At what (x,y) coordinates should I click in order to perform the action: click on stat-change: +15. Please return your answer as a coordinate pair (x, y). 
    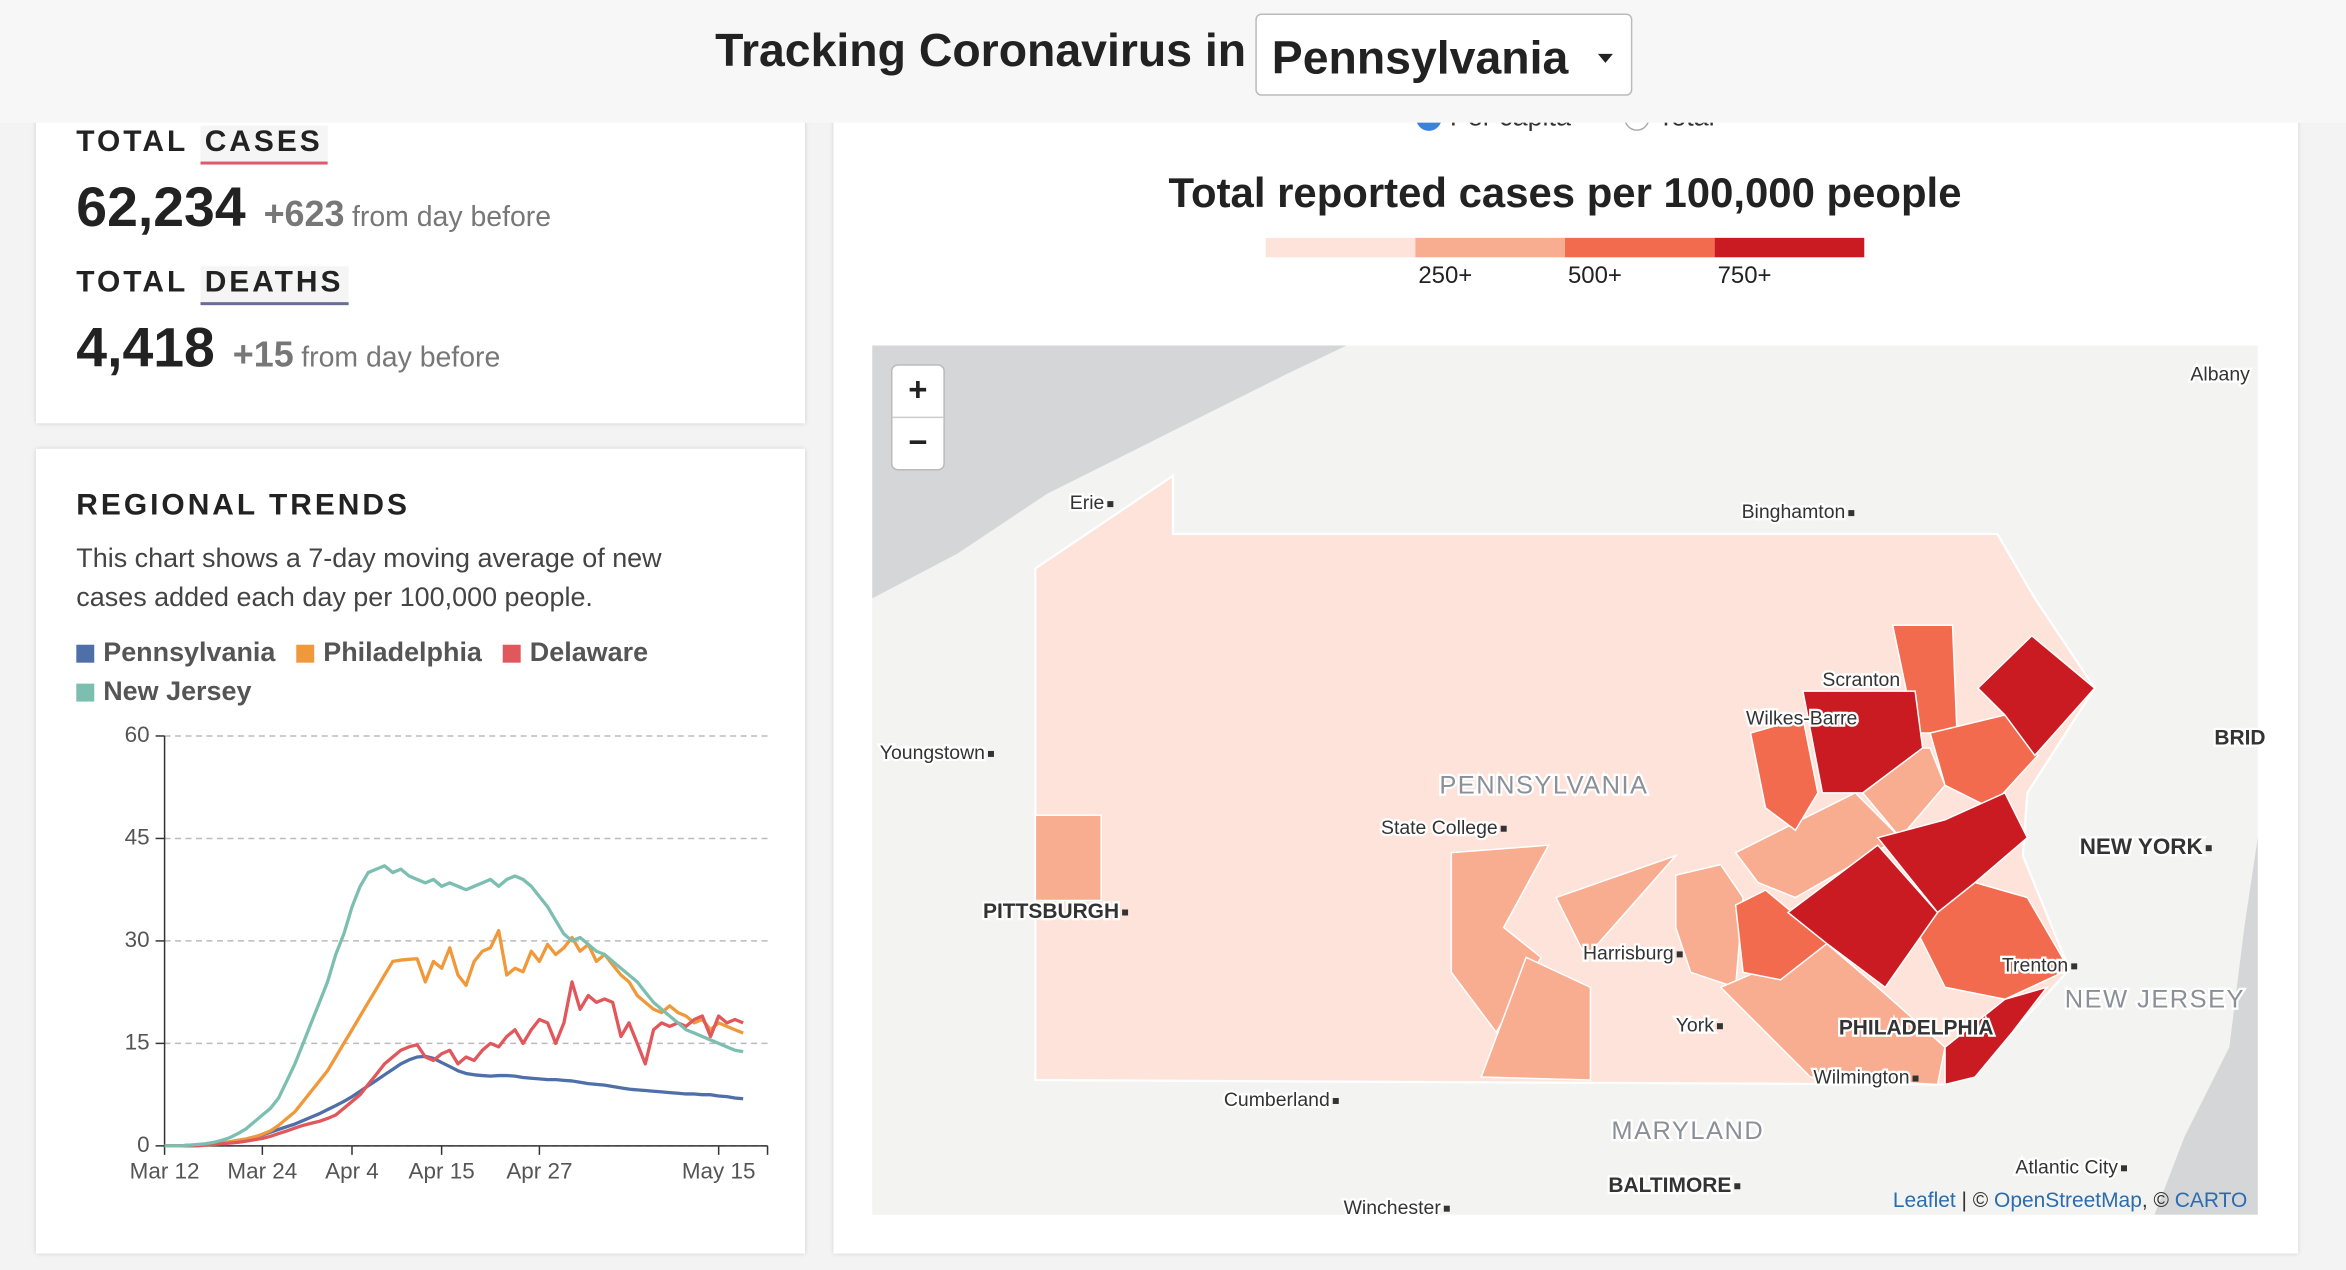
    Looking at the image, I should click on (263, 355).